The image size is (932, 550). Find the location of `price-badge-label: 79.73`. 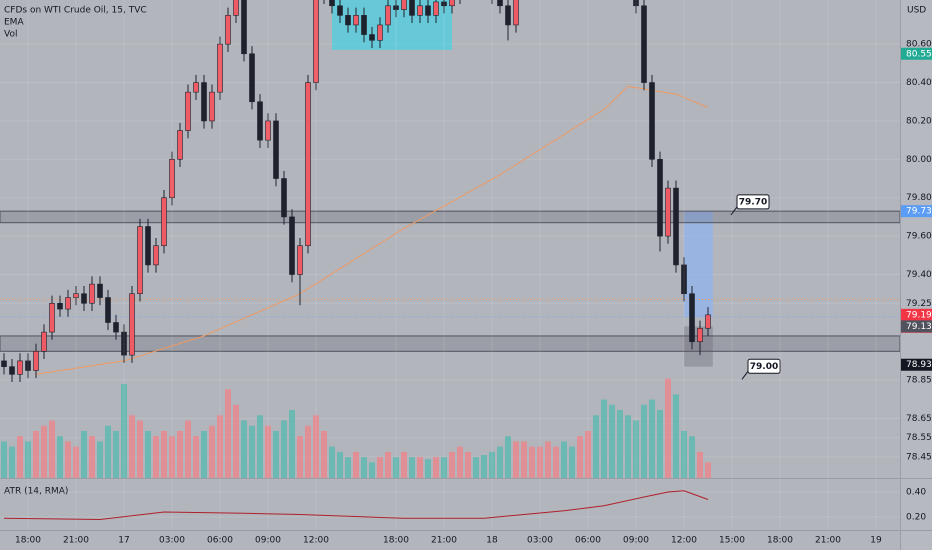

price-badge-label: 79.73 is located at coordinates (919, 212).